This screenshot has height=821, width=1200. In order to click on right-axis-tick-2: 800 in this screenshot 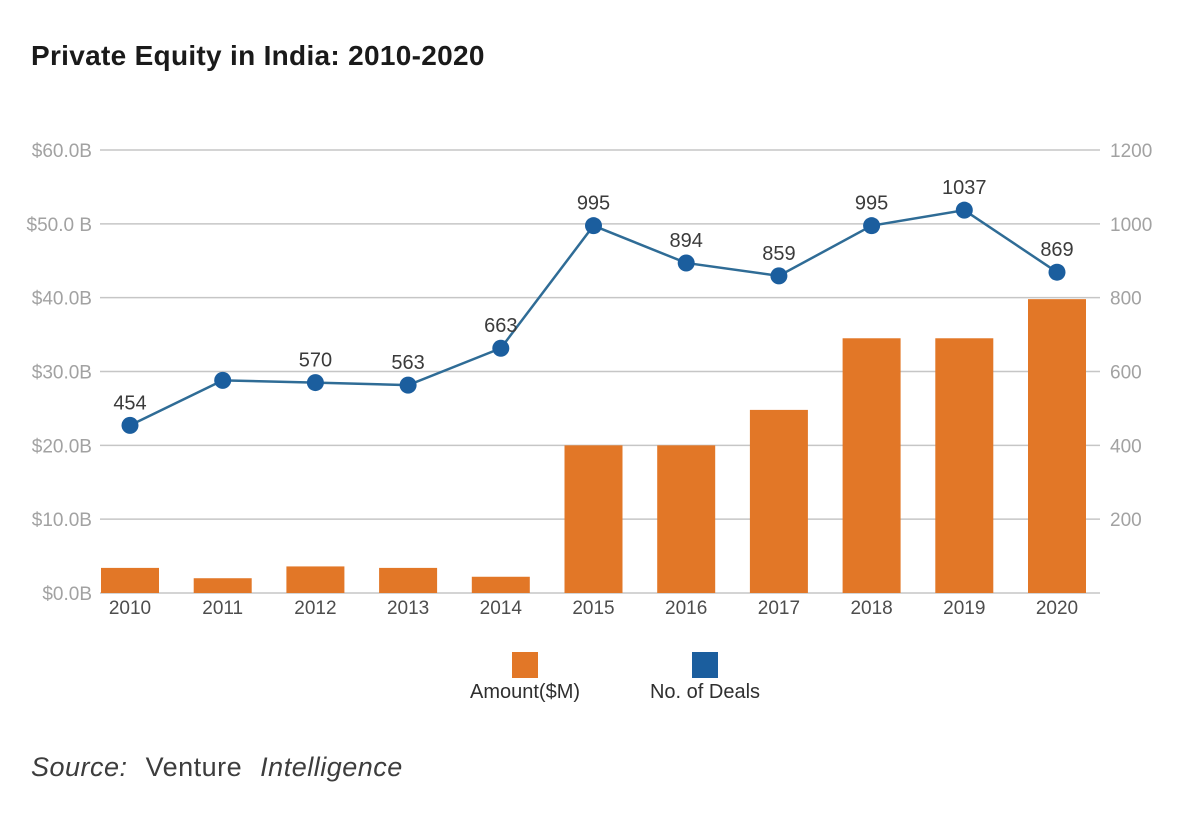, I will do `click(1126, 299)`.